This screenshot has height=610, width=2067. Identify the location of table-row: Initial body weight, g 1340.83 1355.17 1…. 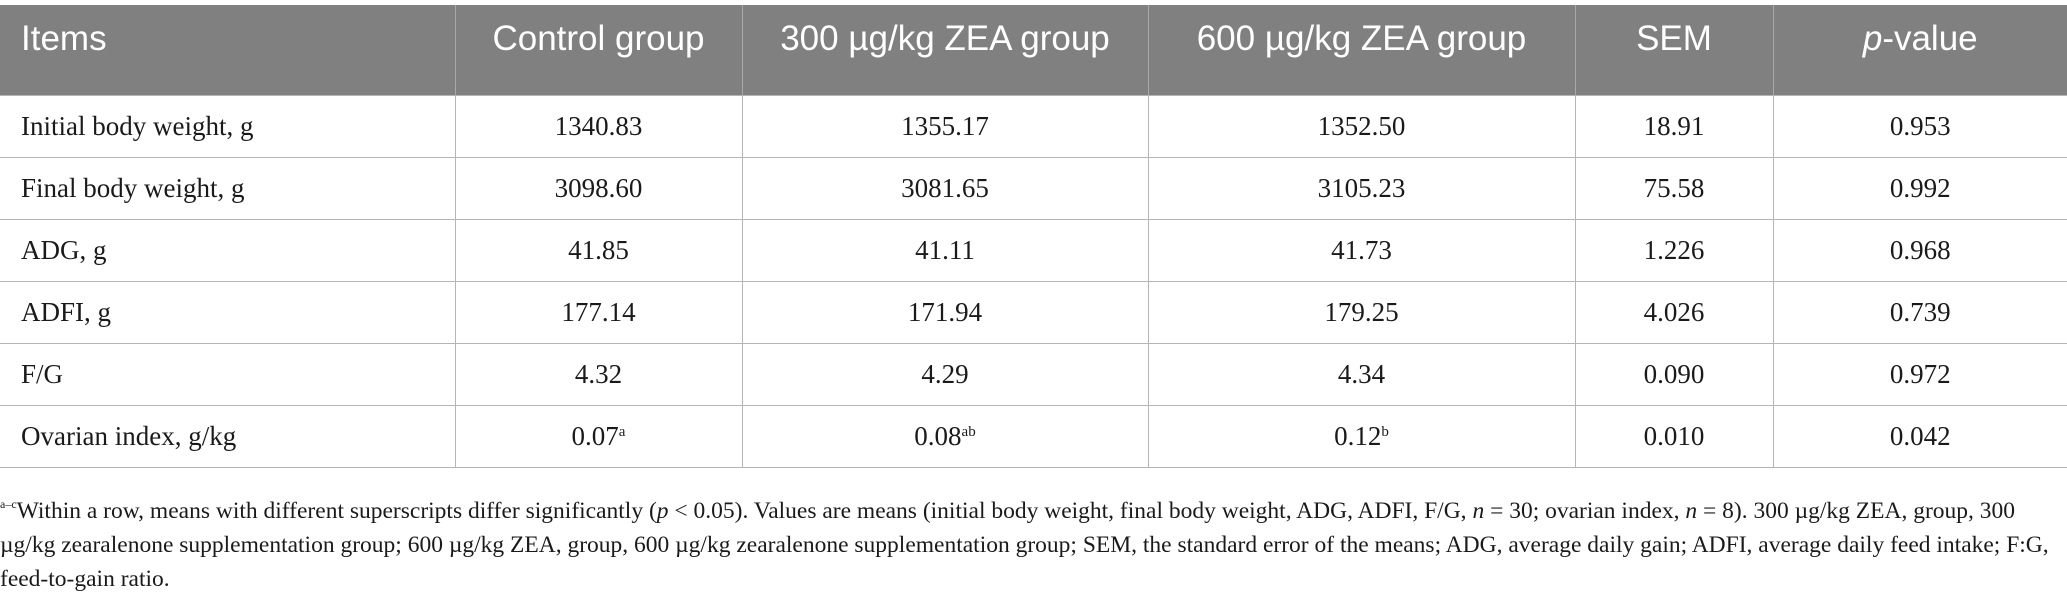
(1033, 125).